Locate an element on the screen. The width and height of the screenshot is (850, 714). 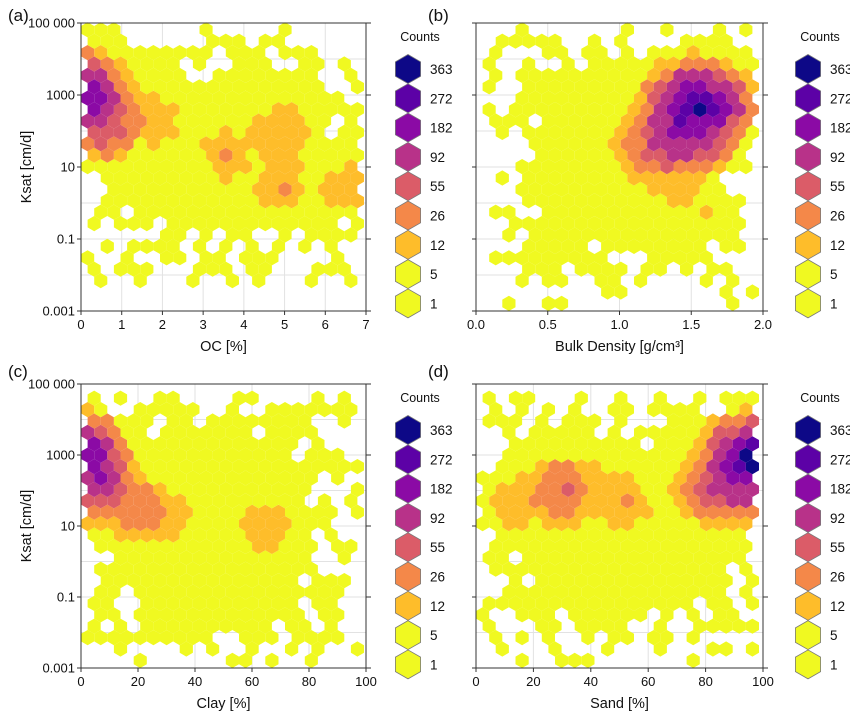
panel-label: (a) is located at coordinates (18, 15).